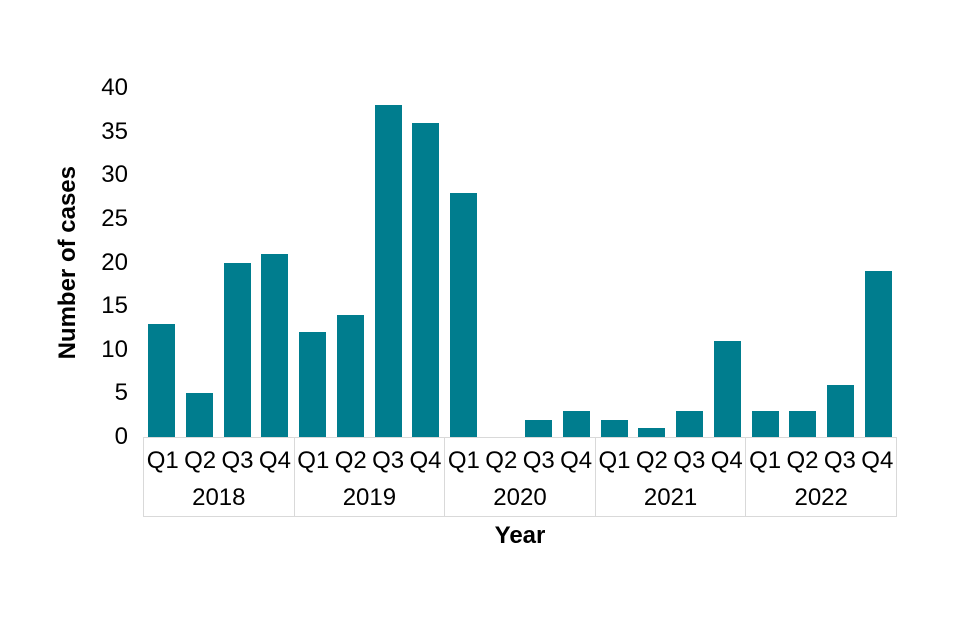 This screenshot has width=960, height=640. What do you see at coordinates (839, 460) in the screenshot?
I see `quarter-label-2022-Q3: Q3` at bounding box center [839, 460].